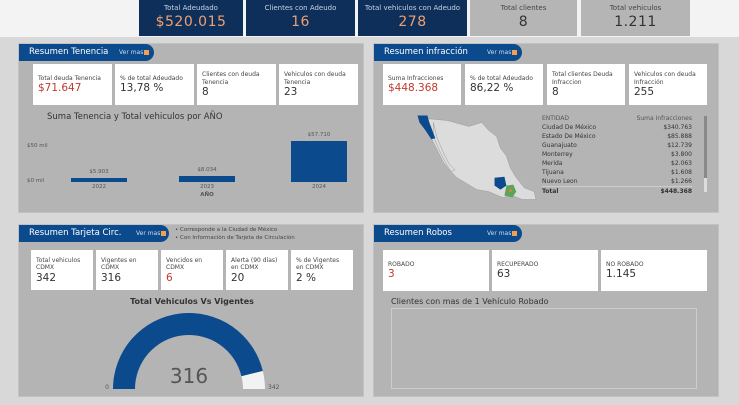  What do you see at coordinates (552, 163) in the screenshot?
I see `cell-entidad: Merida` at bounding box center [552, 163].